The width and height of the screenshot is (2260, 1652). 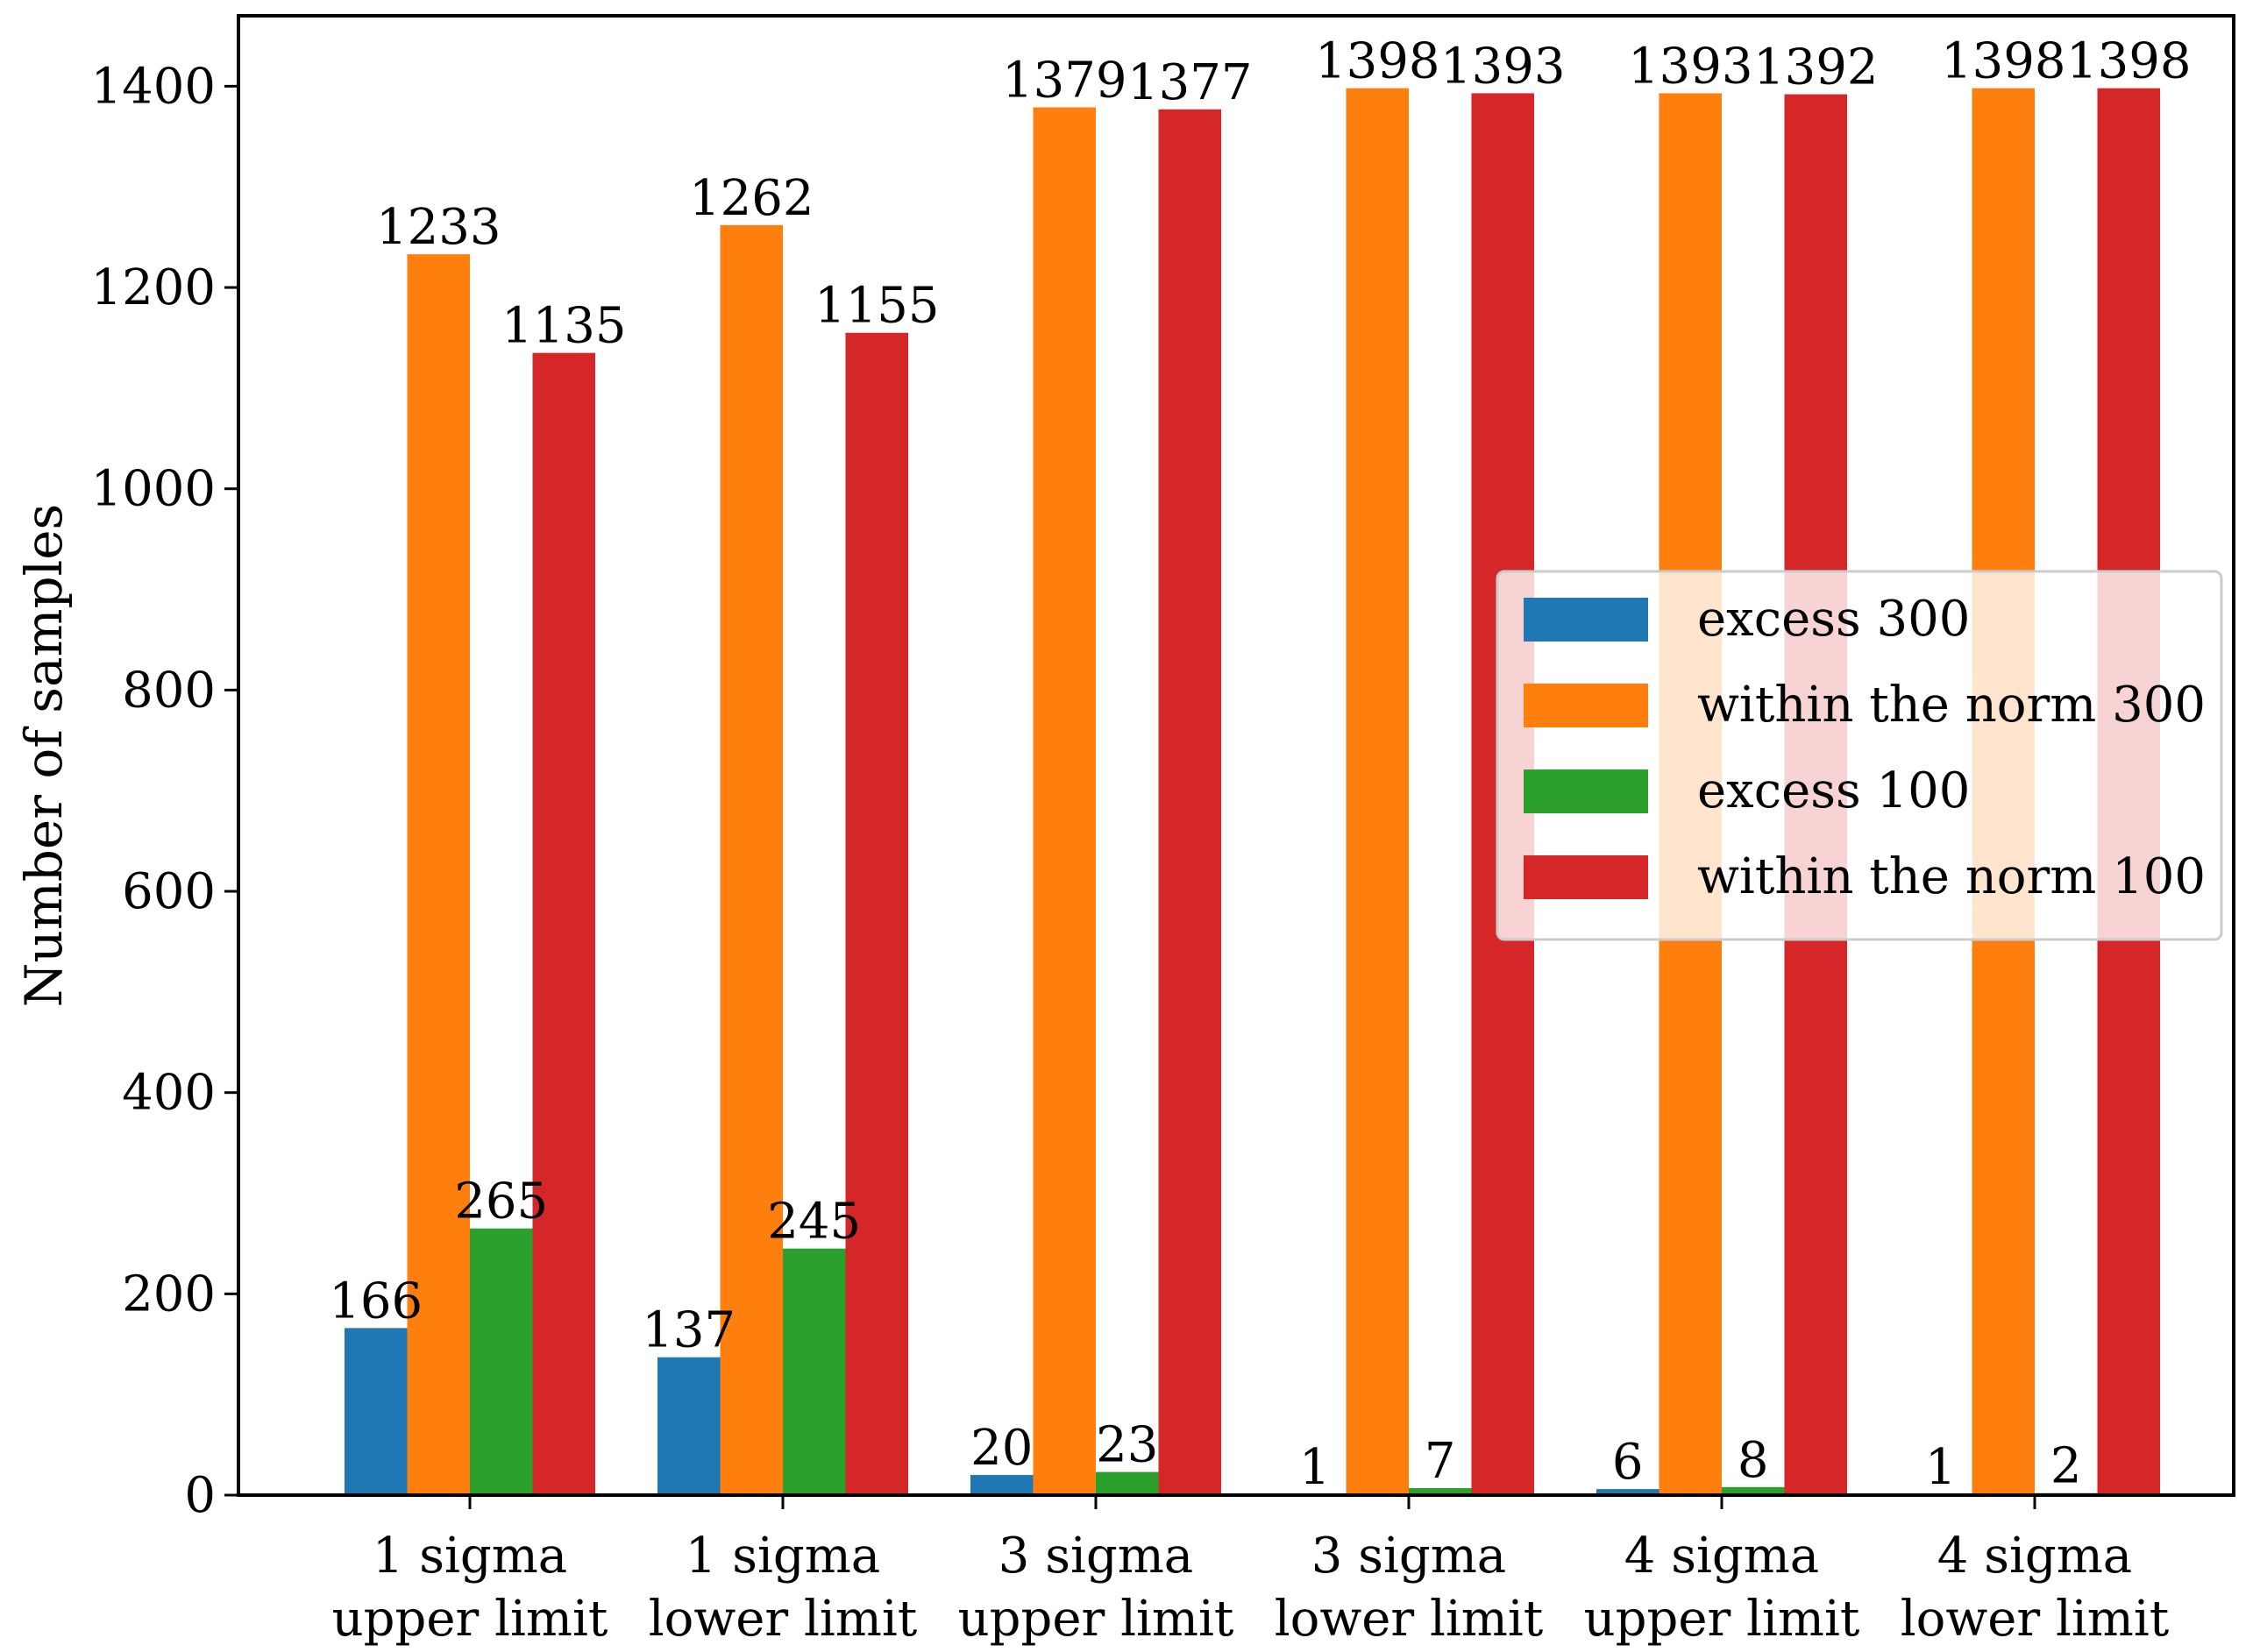 I want to click on bar-value-label: 1377, so click(x=1190, y=82).